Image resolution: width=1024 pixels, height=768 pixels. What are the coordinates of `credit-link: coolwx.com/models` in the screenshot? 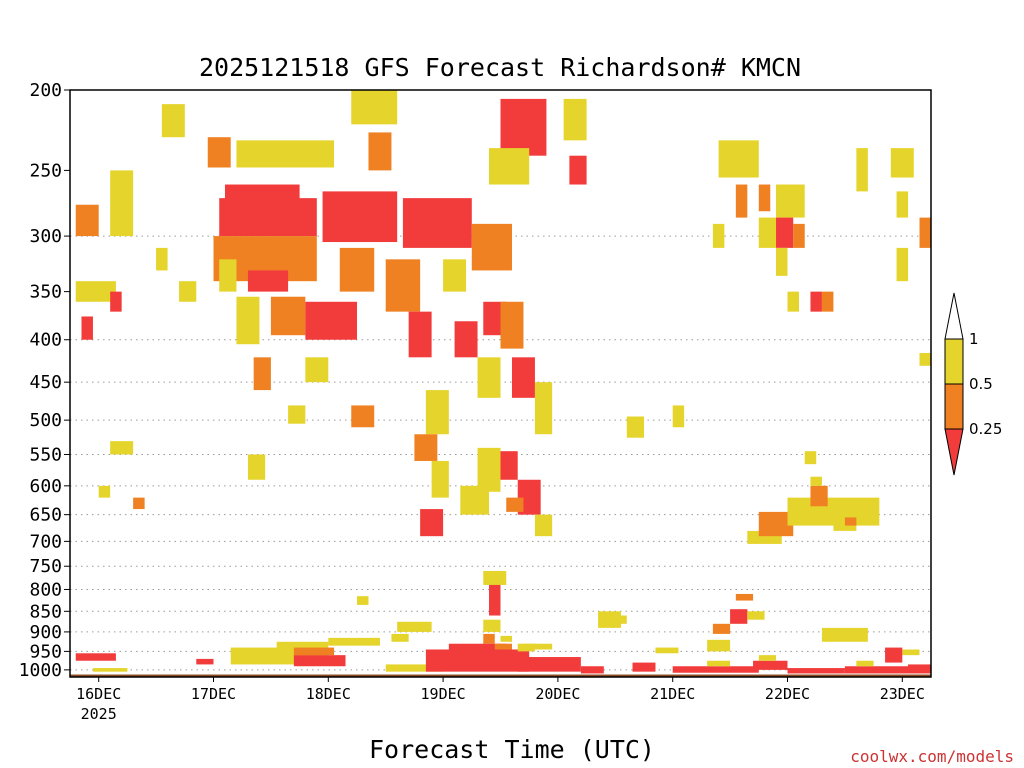 It's located at (932, 756).